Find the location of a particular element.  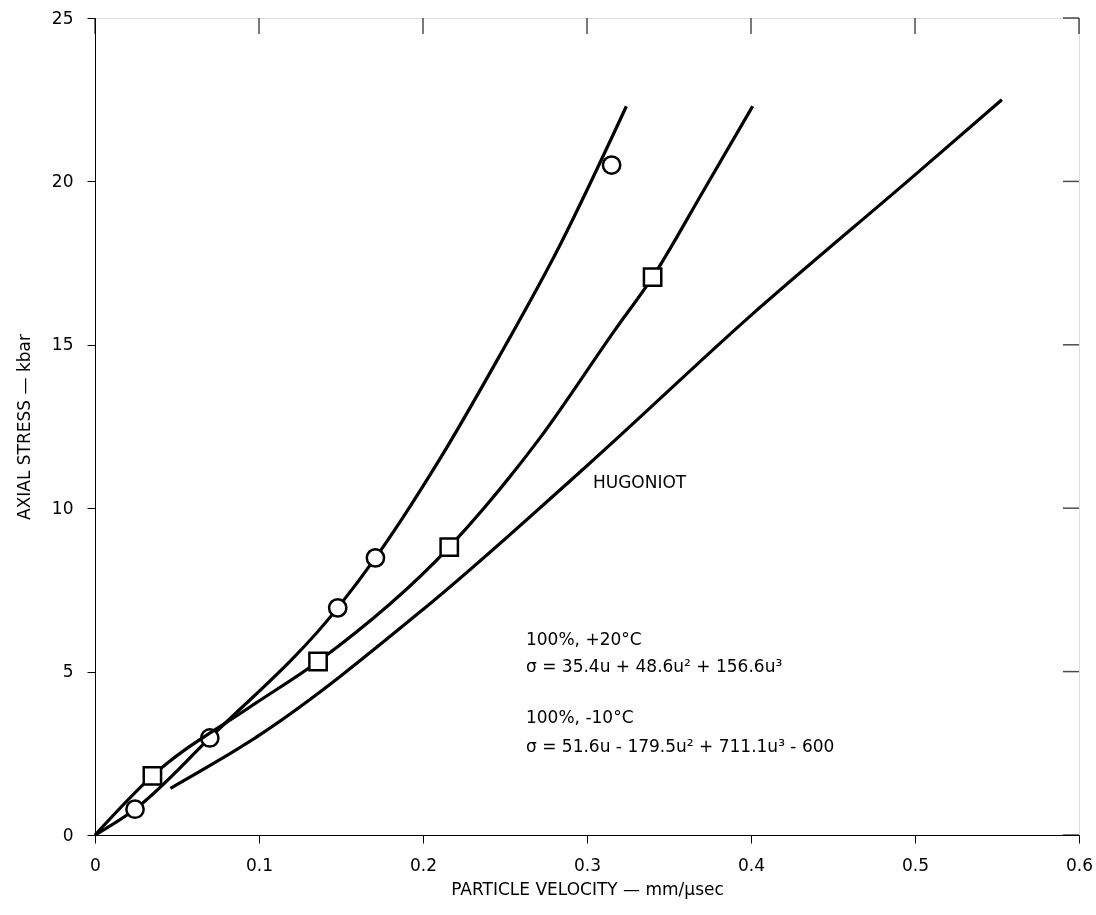

y-axis-title: AXIAL STRESS — kbar is located at coordinates (23, 427).